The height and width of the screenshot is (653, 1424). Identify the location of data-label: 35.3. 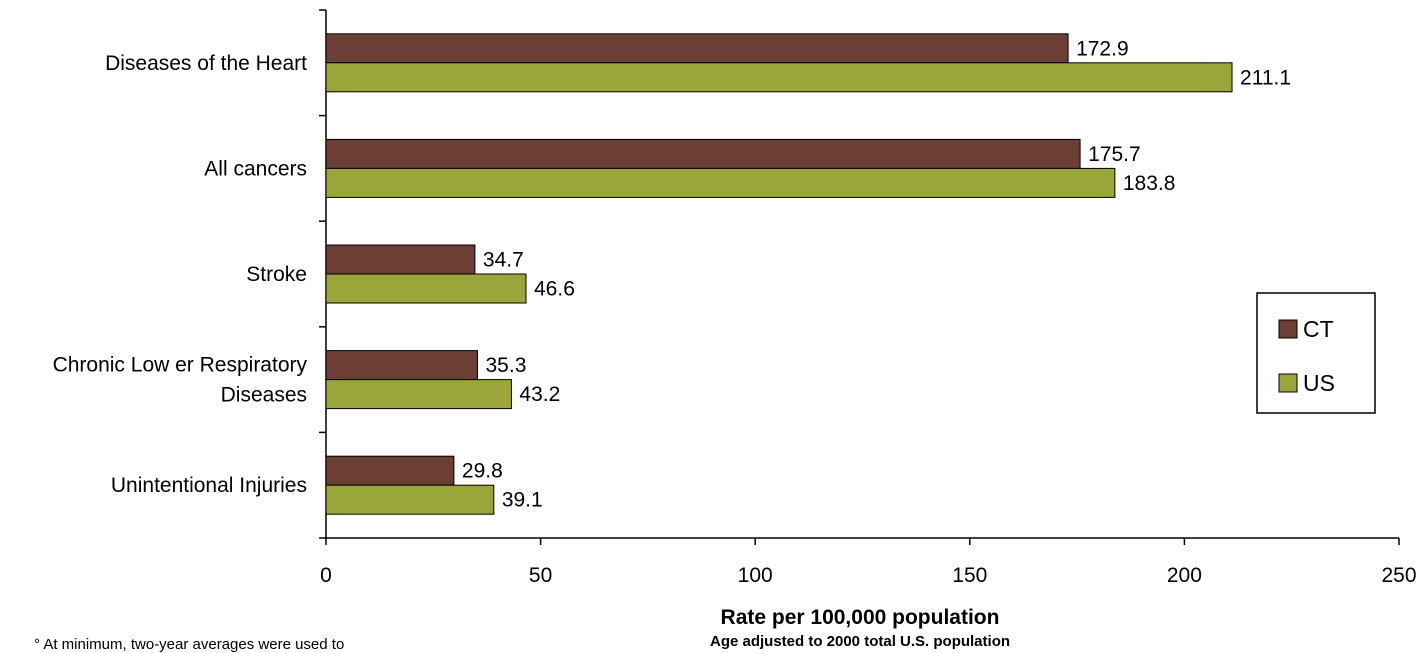
(506, 365).